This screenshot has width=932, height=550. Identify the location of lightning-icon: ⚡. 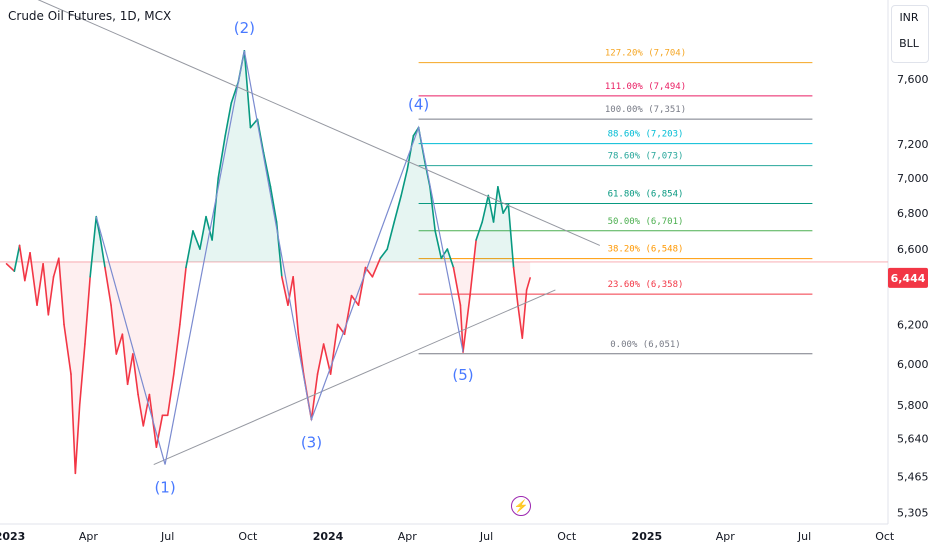
(521, 506).